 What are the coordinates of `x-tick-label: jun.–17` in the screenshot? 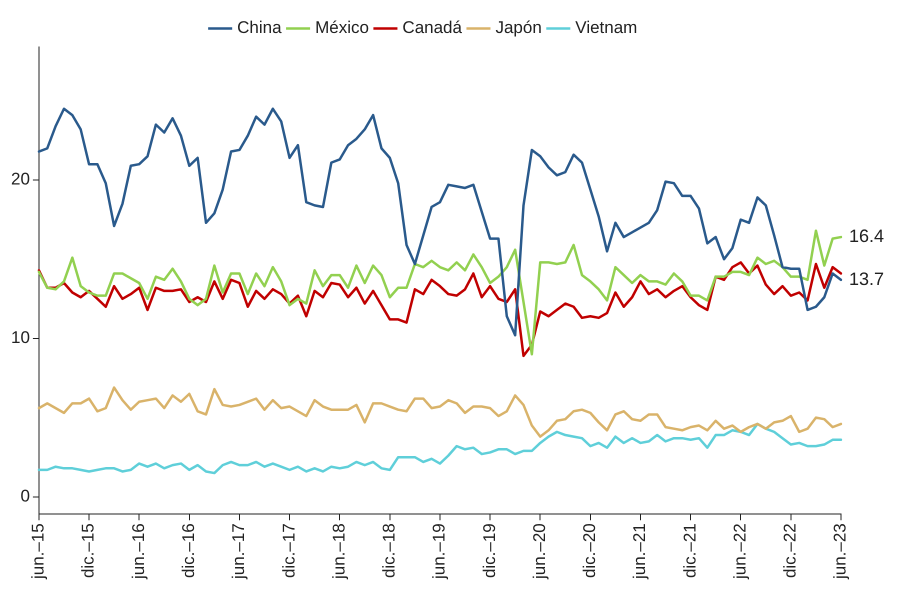 It's located at (238, 551).